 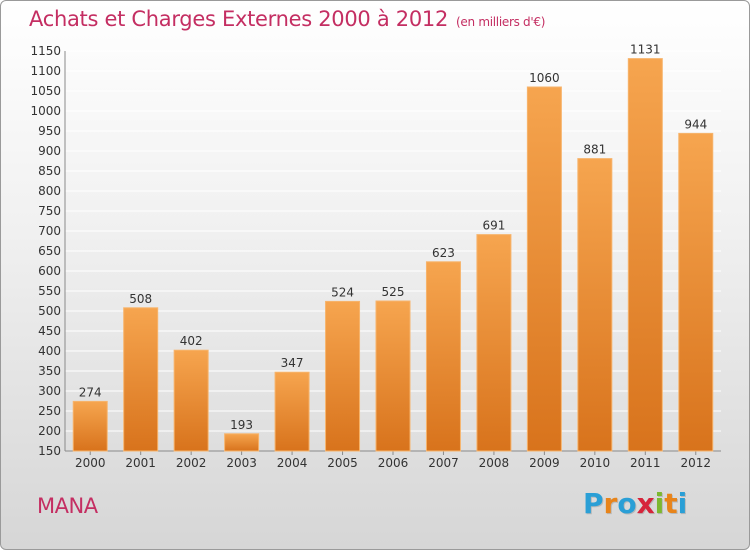 What do you see at coordinates (645, 503) in the screenshot?
I see `logo-letter: x` at bounding box center [645, 503].